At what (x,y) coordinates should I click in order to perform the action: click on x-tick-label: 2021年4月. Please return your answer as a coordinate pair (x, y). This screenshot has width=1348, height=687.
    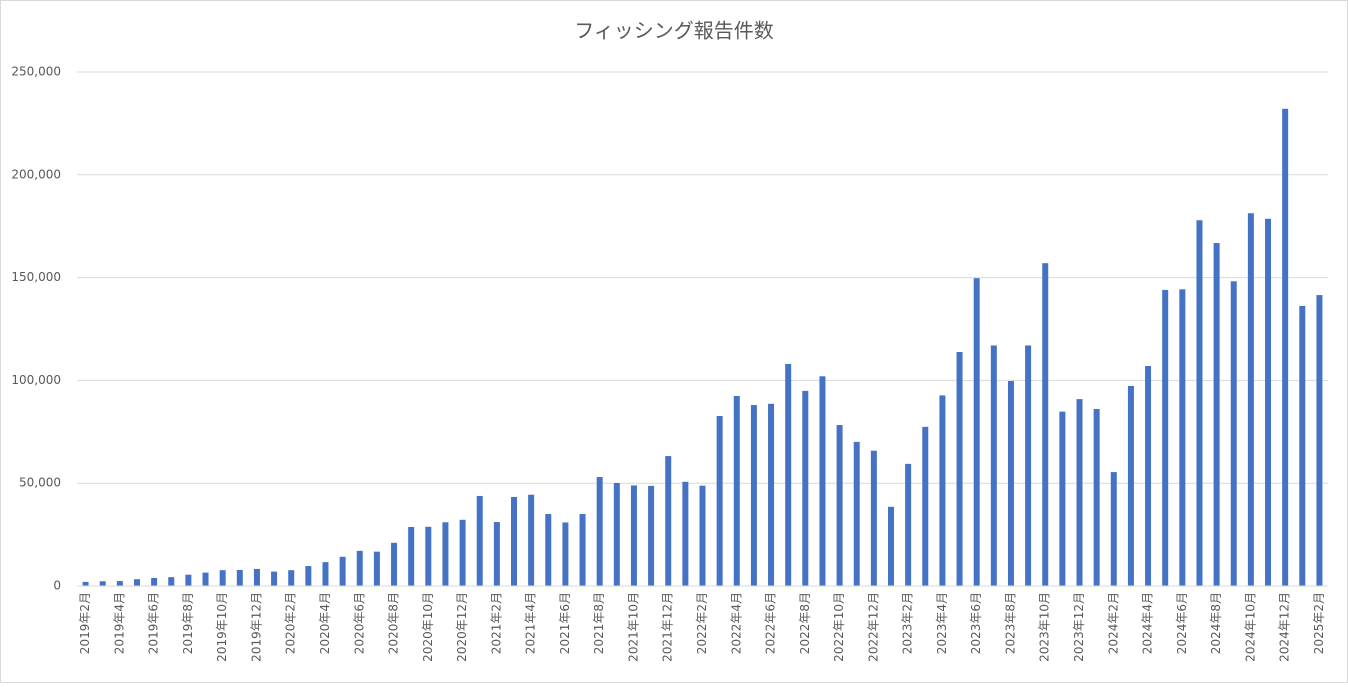
    Looking at the image, I should click on (531, 623).